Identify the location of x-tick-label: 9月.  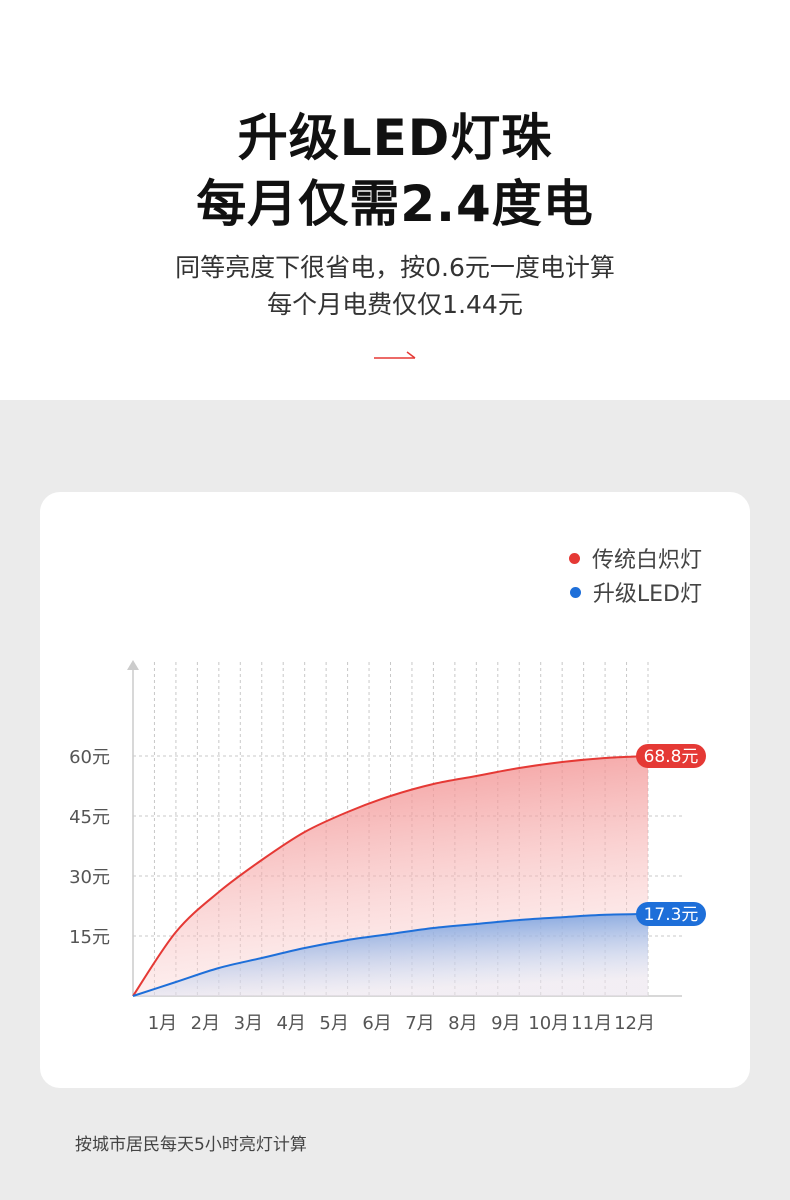
(505, 1023).